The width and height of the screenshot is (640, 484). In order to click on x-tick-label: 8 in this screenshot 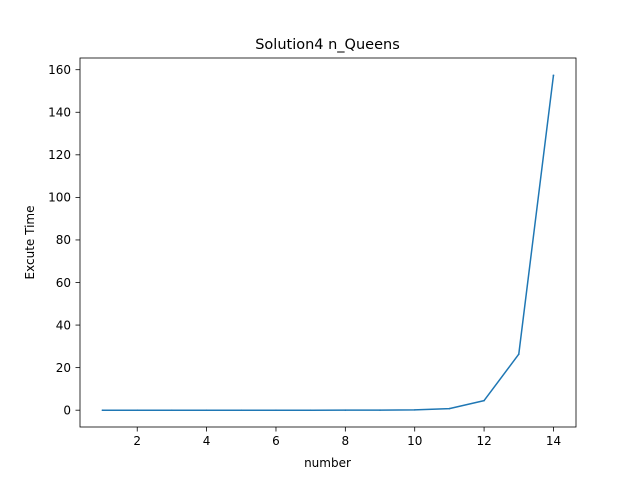, I will do `click(346, 441)`.